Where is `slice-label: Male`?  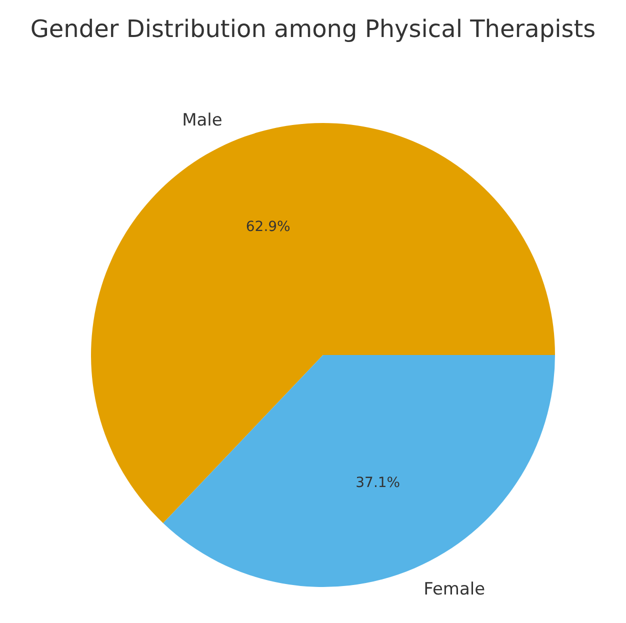 slice-label: Male is located at coordinates (202, 120).